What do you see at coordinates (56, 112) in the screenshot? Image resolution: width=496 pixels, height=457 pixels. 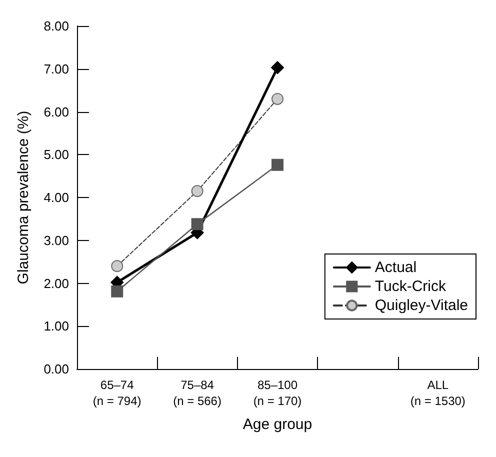 I see `y-tick-label: 6.00` at bounding box center [56, 112].